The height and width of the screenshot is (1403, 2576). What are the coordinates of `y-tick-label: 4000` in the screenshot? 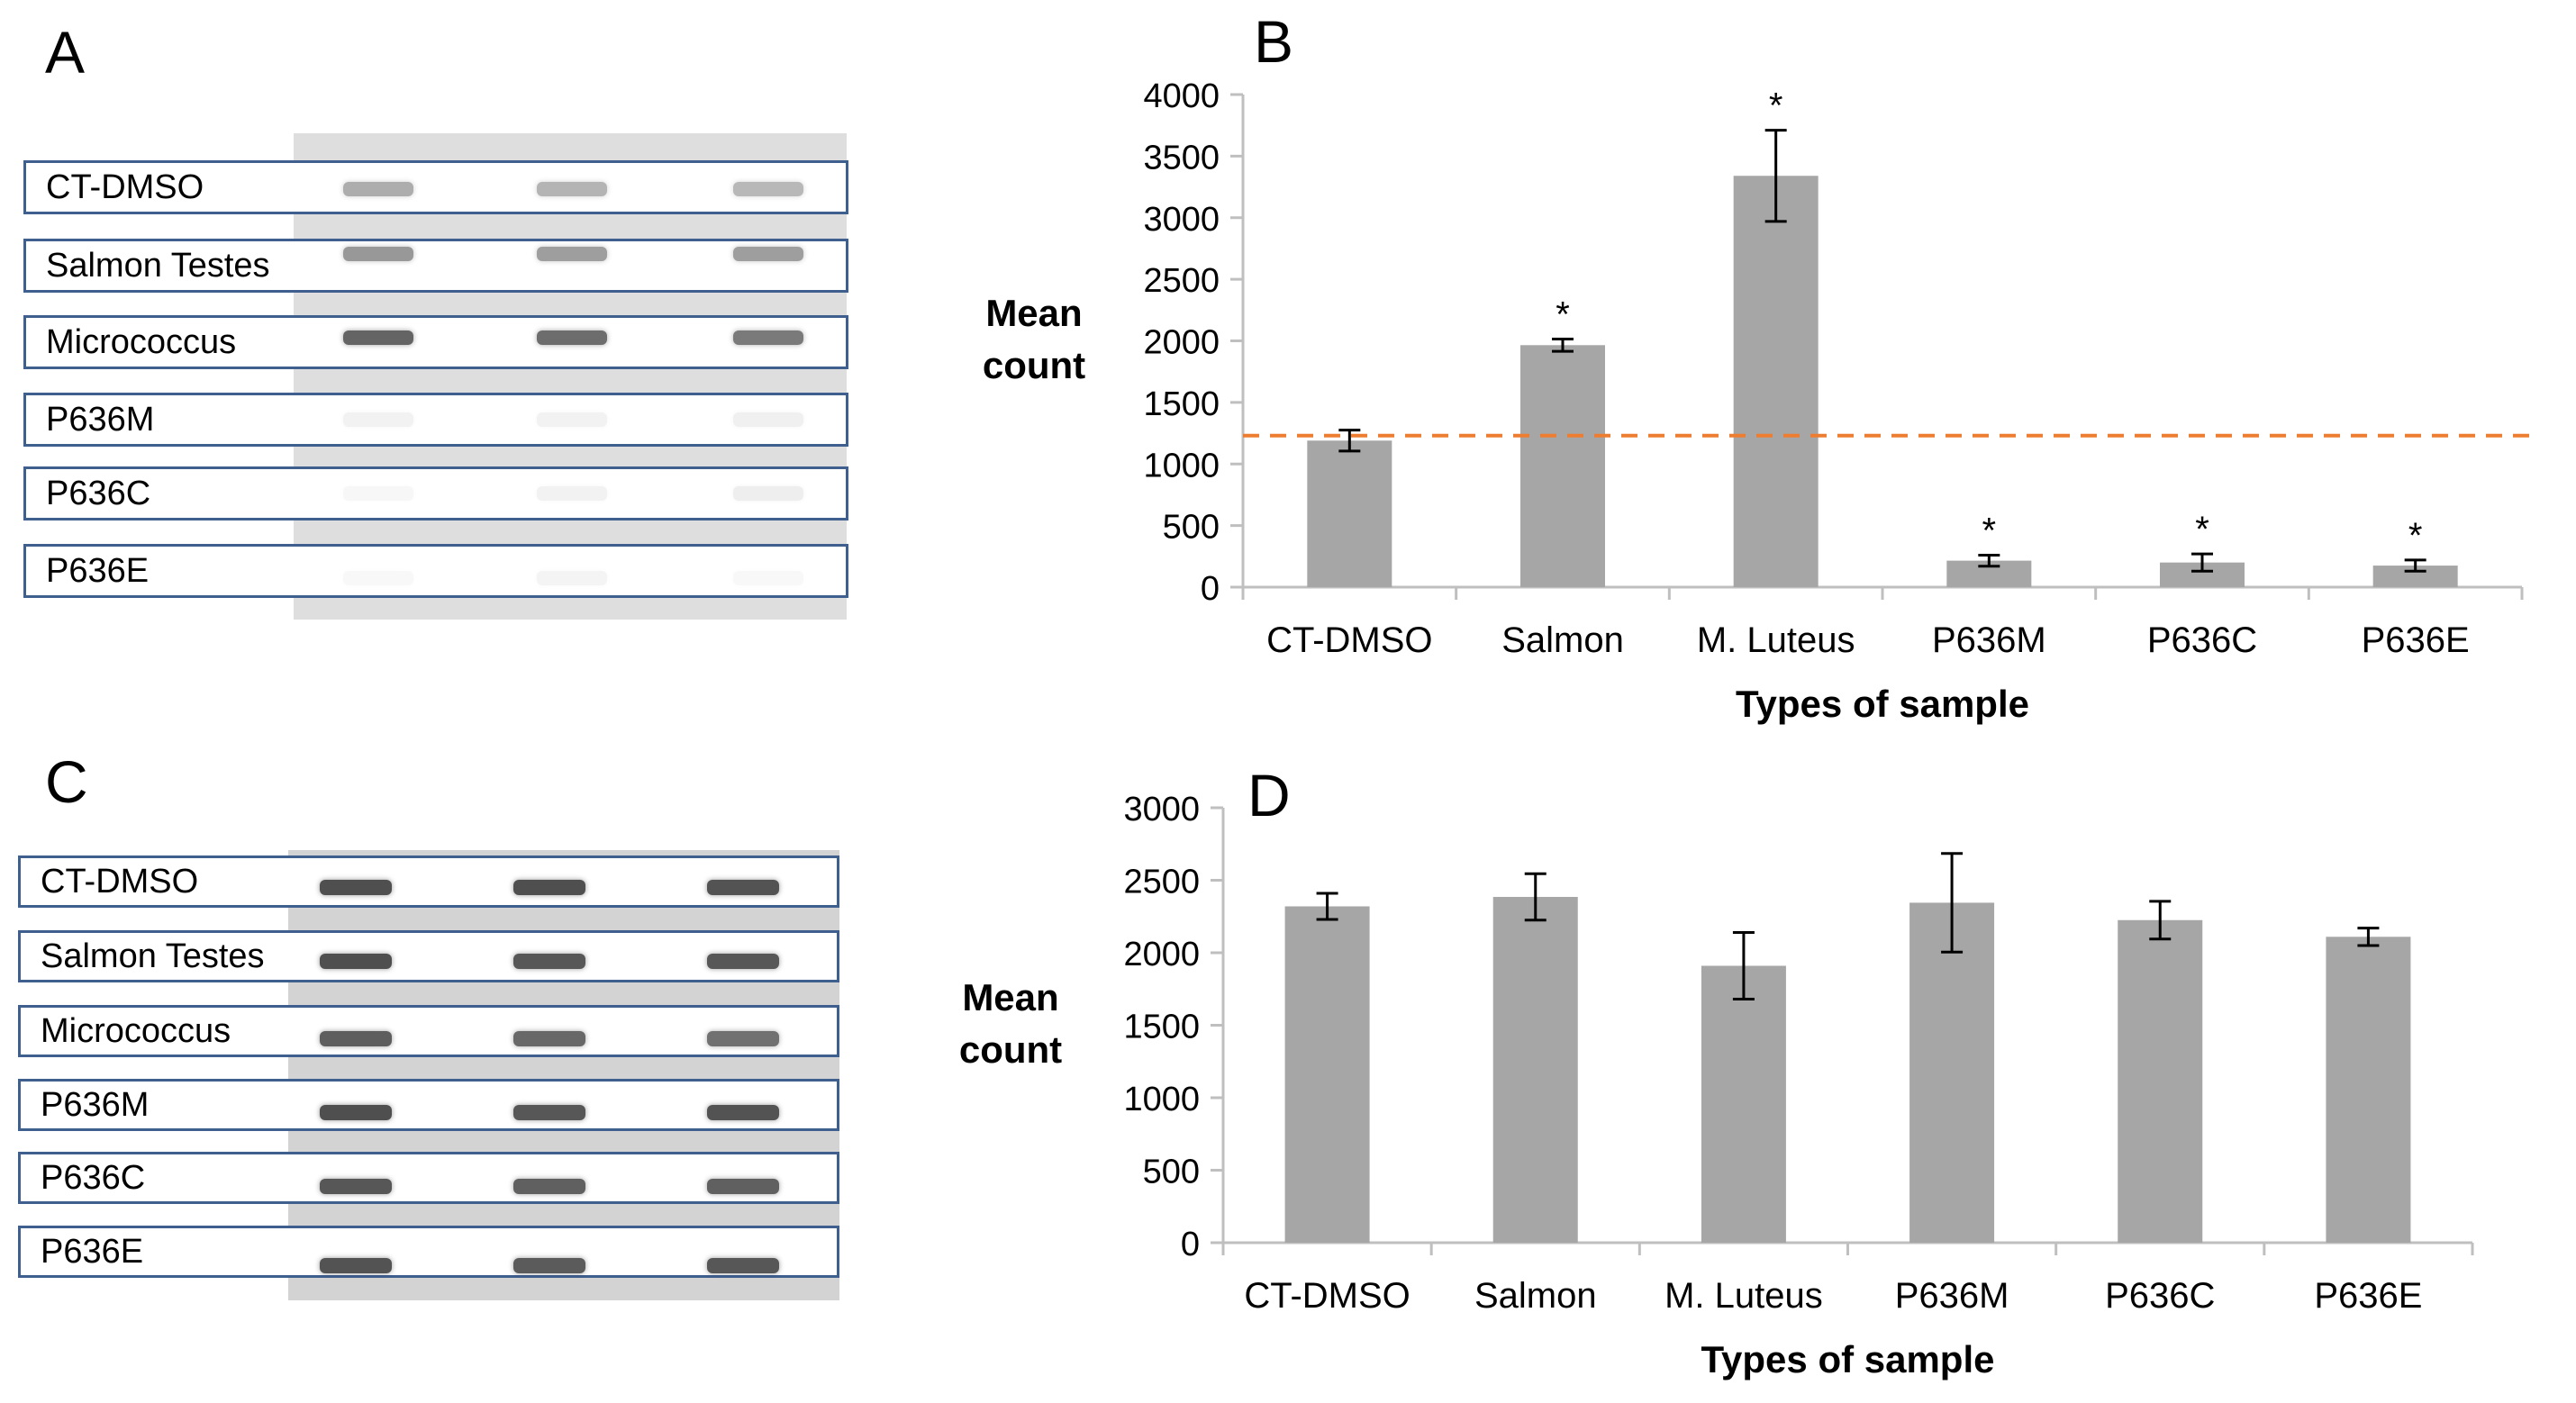 It's located at (1181, 96).